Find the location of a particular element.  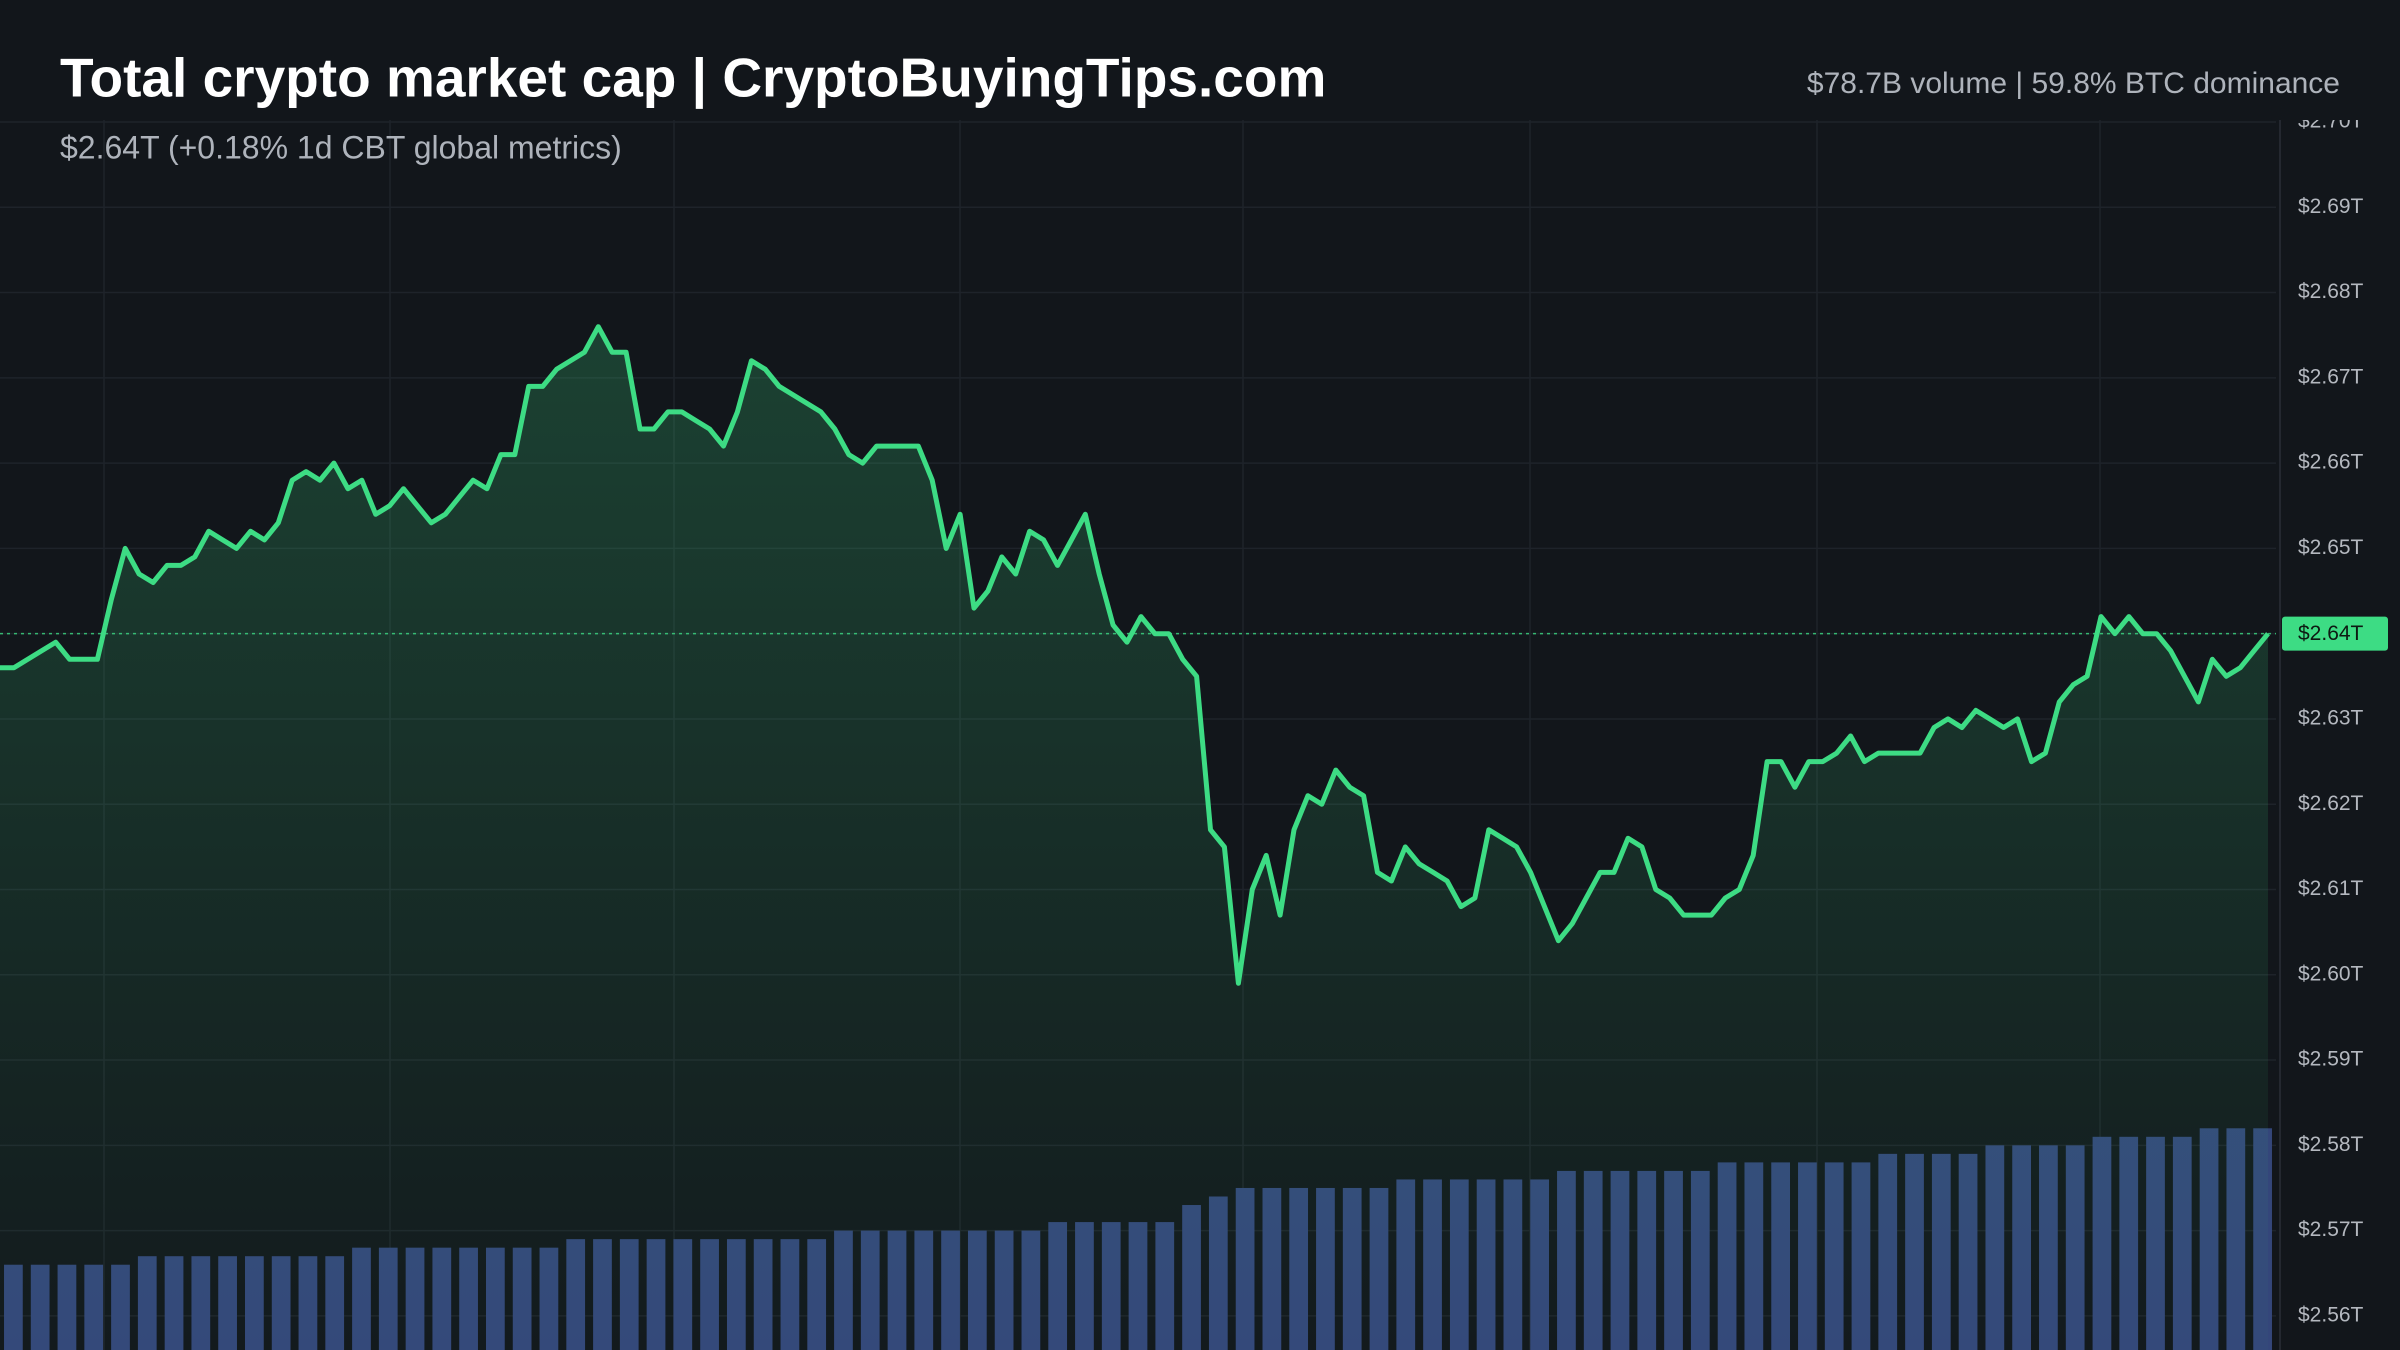

y-tick-label: $2.68T is located at coordinates (2331, 291).